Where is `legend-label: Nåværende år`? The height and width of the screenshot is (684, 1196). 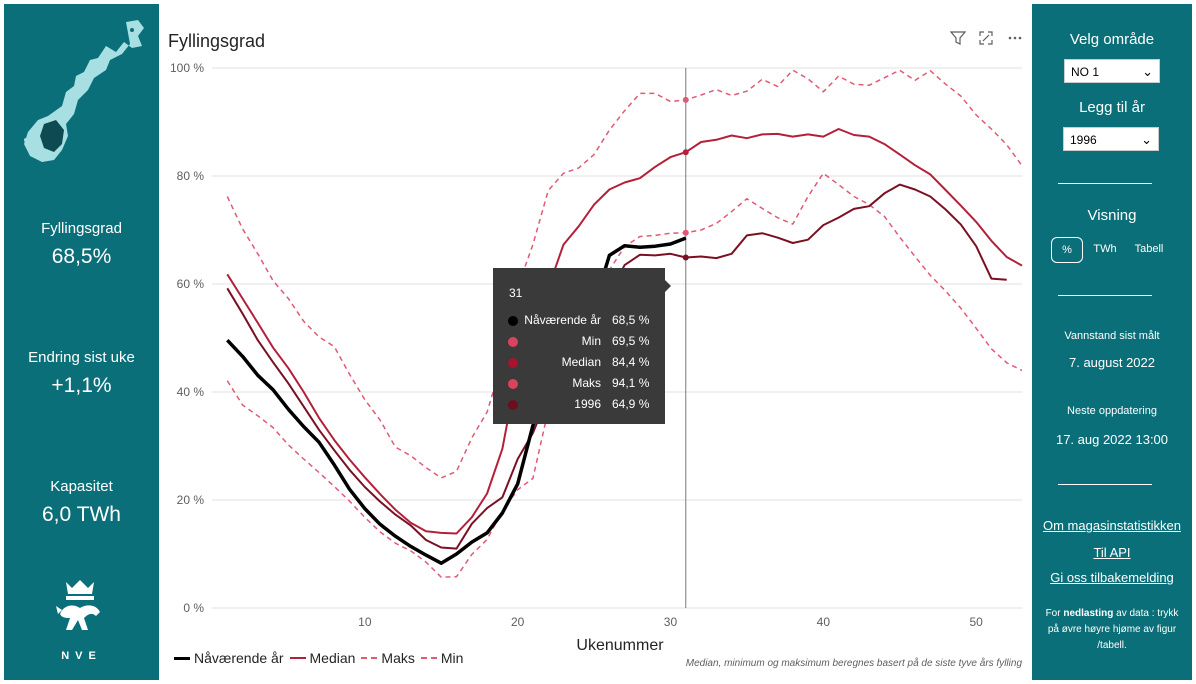 legend-label: Nåværende år is located at coordinates (239, 658).